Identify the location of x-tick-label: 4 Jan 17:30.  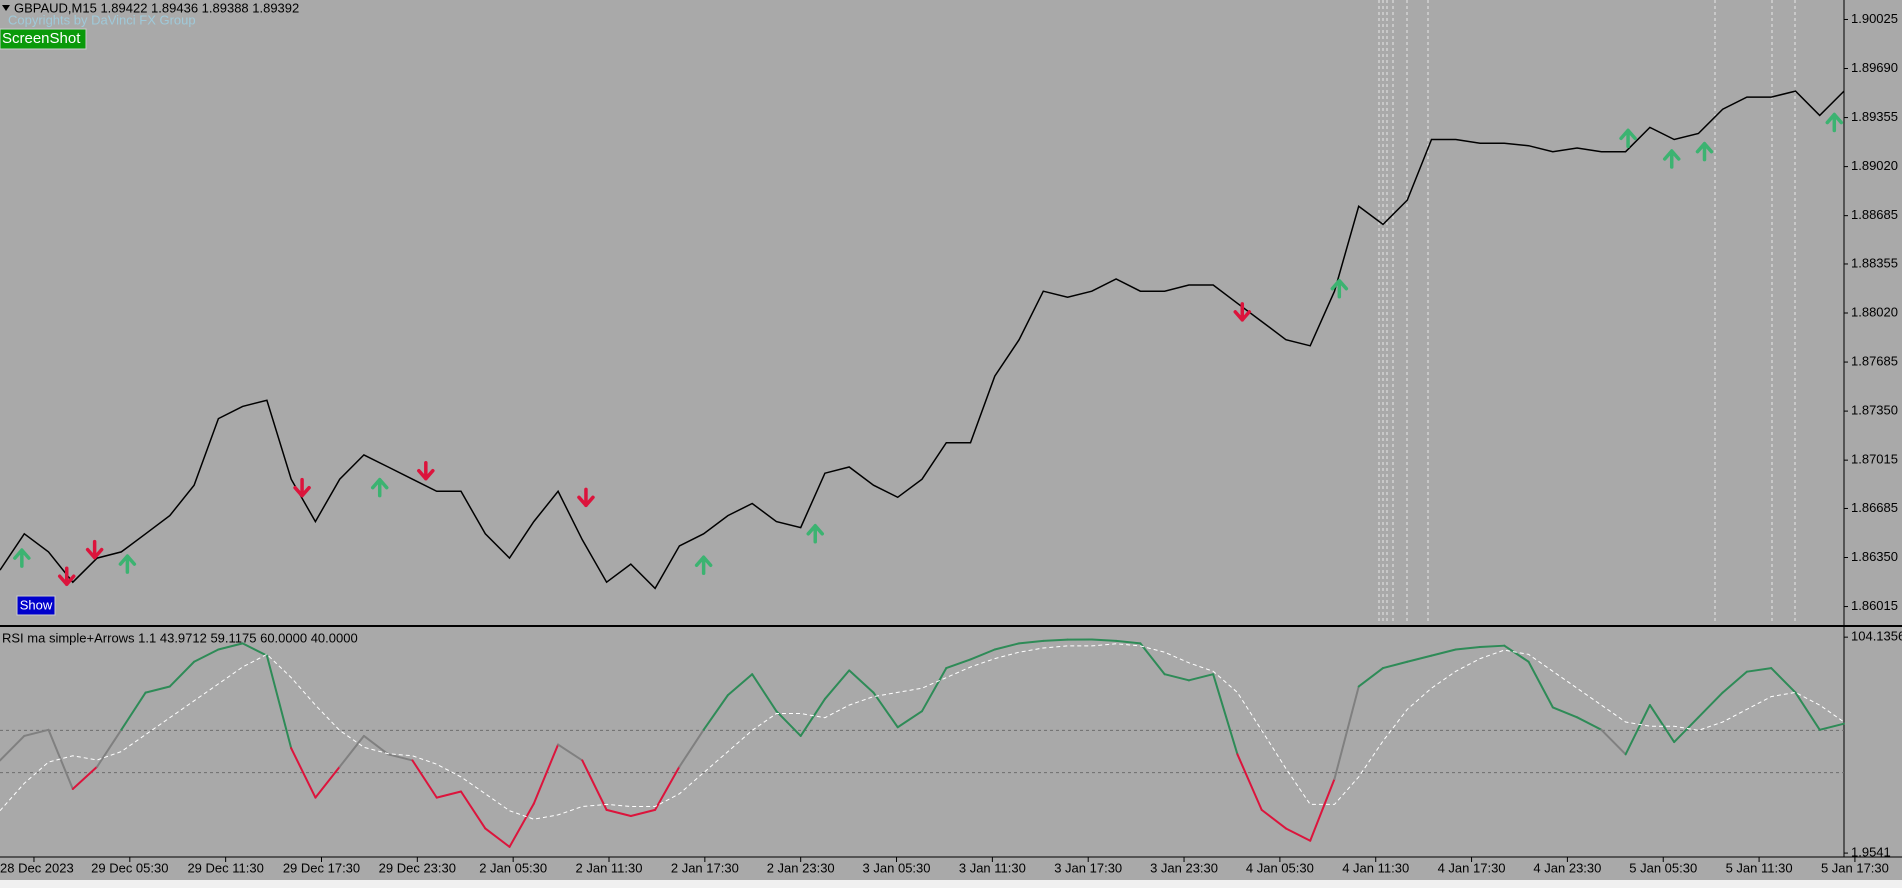
(1472, 867).